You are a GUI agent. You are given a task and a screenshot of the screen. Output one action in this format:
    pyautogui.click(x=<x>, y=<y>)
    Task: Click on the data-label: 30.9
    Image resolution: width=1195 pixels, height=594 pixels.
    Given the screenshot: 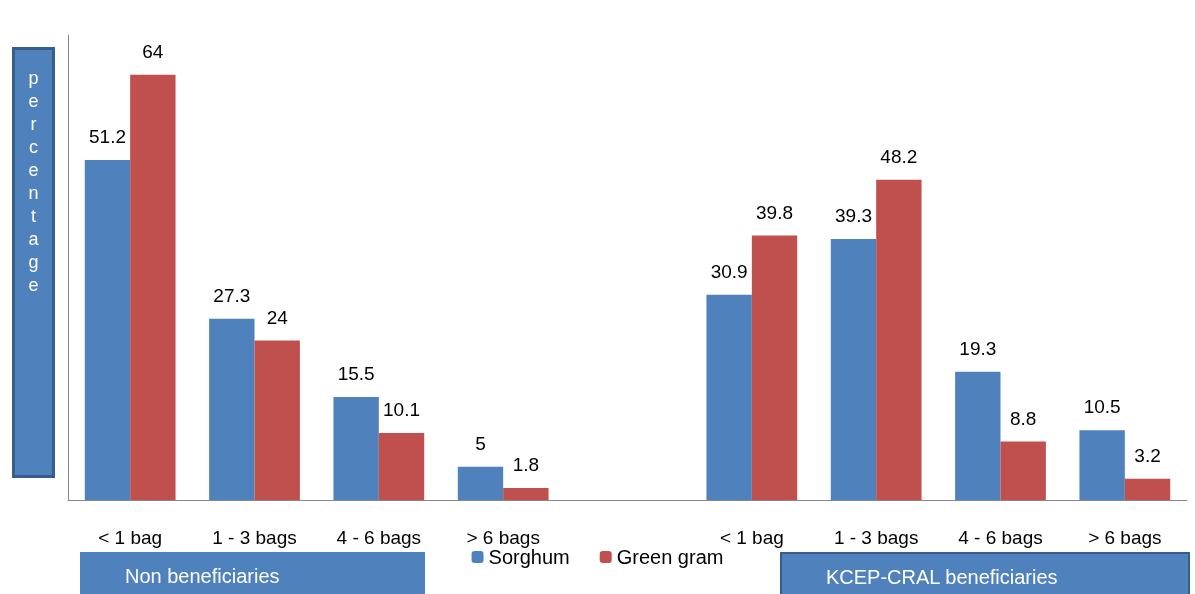 What is the action you would take?
    pyautogui.click(x=729, y=271)
    